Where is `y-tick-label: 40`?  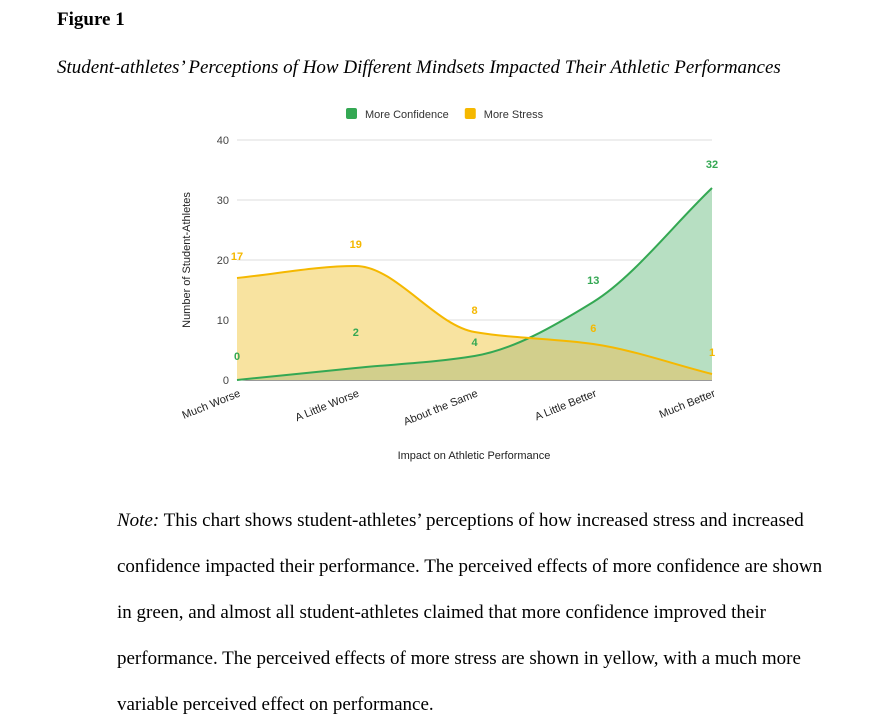 y-tick-label: 40 is located at coordinates (223, 141).